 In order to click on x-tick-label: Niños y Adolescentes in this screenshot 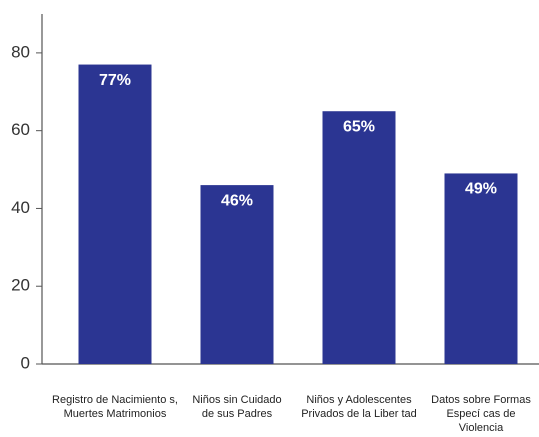, I will do `click(359, 400)`.